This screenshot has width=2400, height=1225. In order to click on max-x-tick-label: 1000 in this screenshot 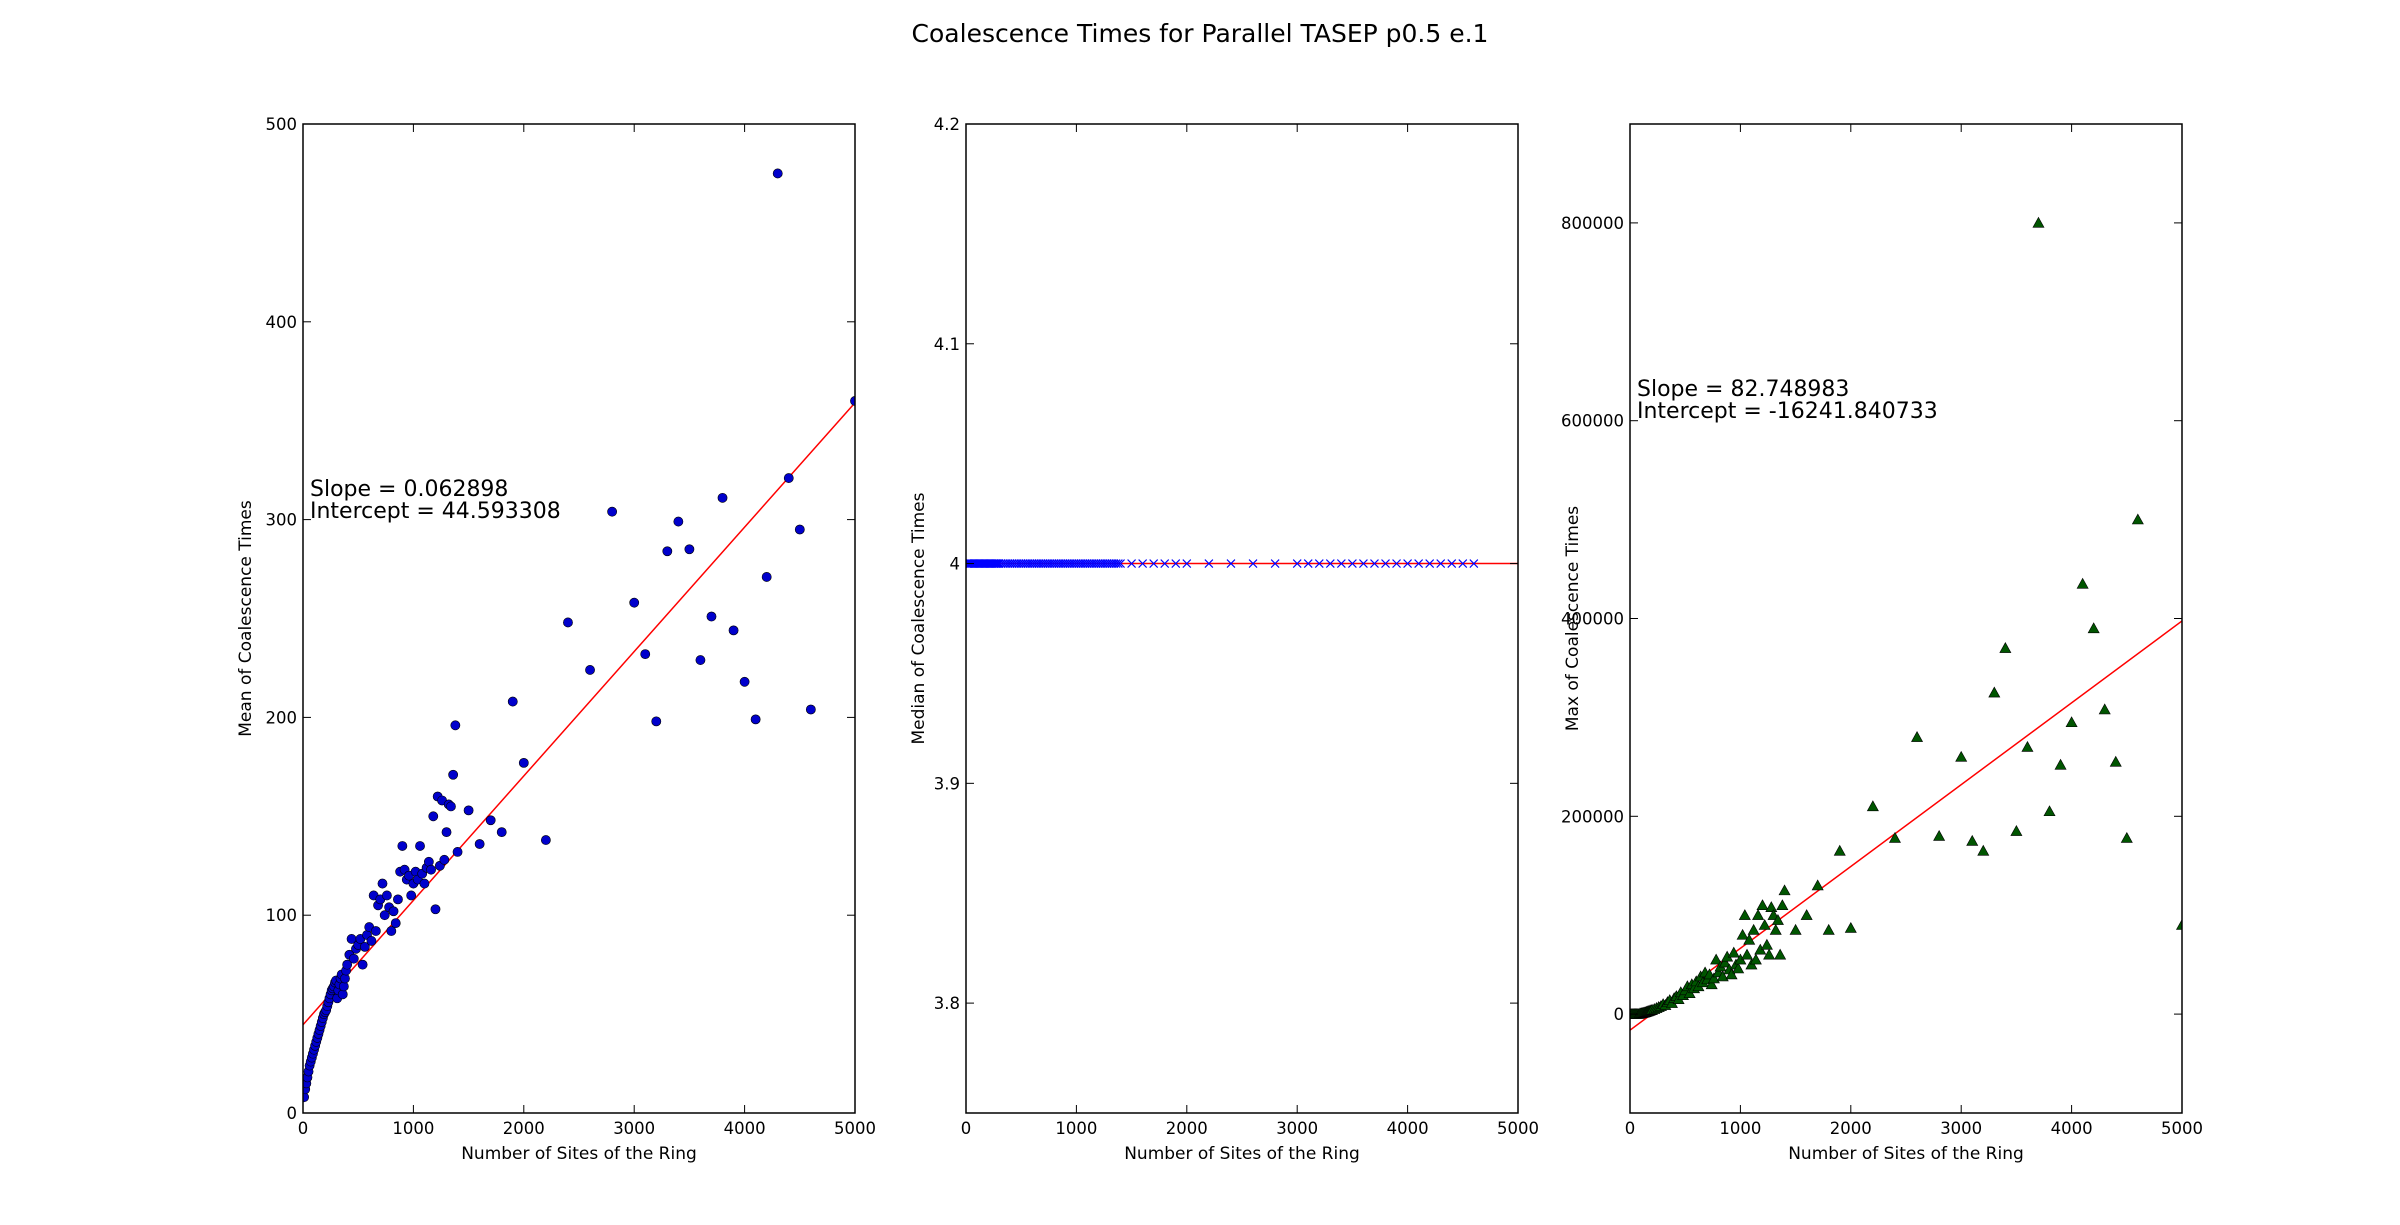, I will do `click(1740, 1128)`.